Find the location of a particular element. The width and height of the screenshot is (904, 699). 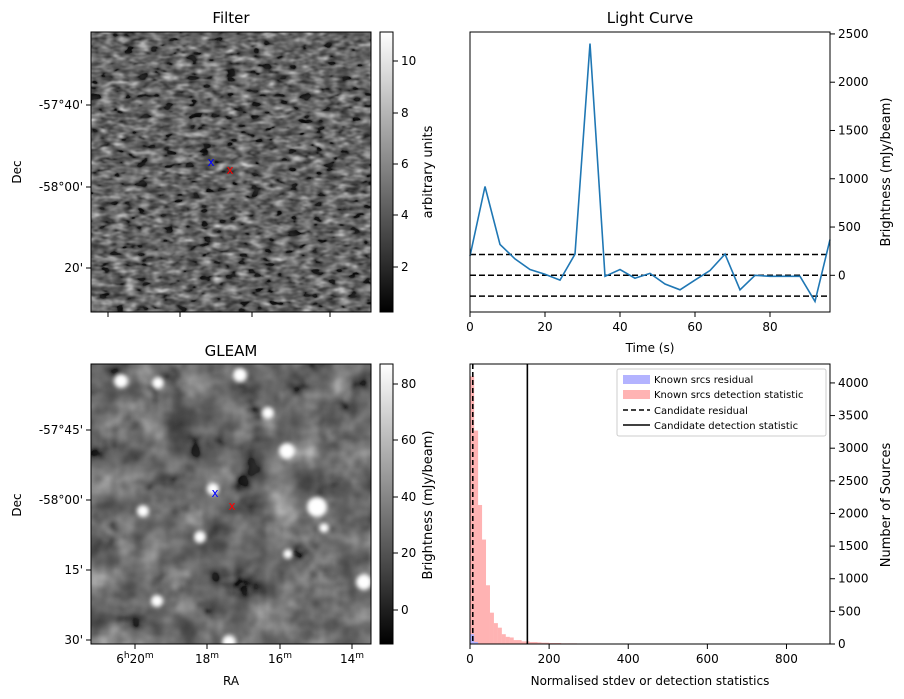

gleam-ytick-3: 30' is located at coordinates (77, 640).